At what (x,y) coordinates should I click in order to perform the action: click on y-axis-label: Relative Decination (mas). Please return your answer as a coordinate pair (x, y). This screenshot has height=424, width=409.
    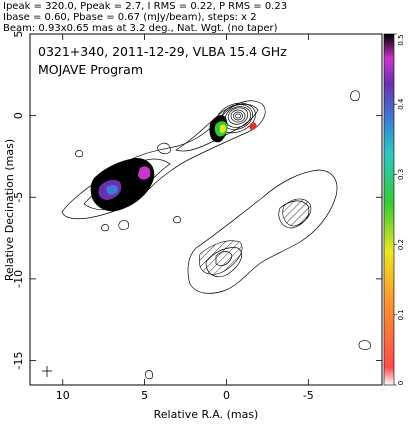
    Looking at the image, I should click on (9, 210).